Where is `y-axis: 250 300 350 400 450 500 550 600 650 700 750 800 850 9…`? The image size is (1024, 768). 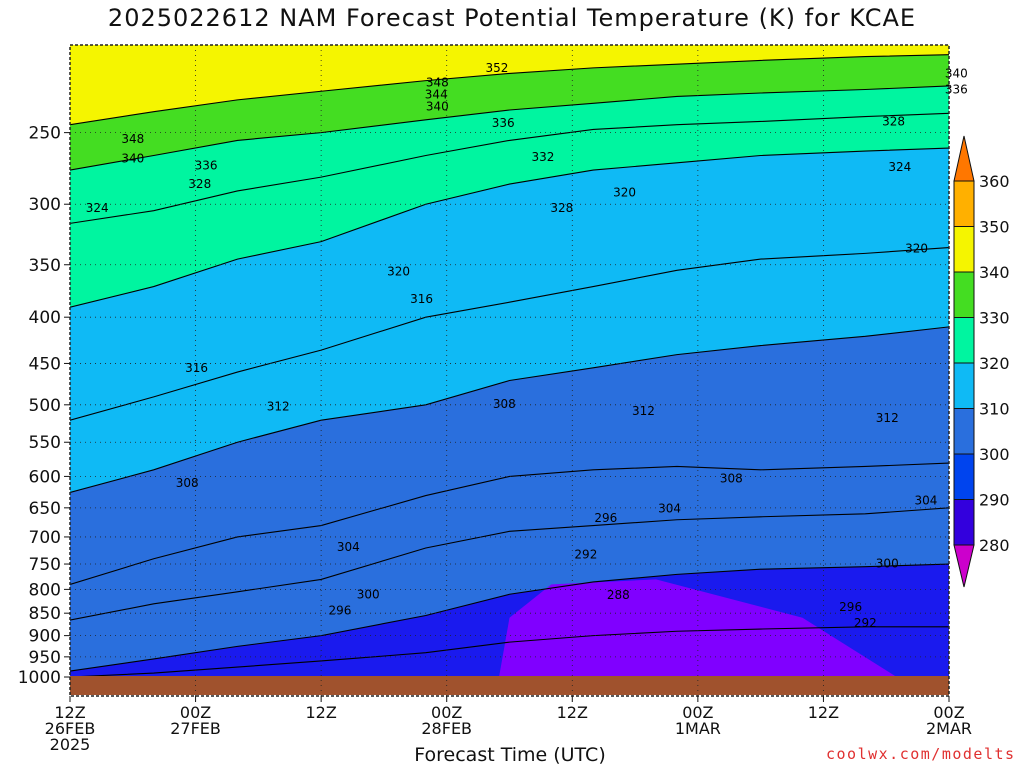 y-axis: 250 300 350 400 450 500 550 600 650 700 750 800 850 9… is located at coordinates (44, 406).